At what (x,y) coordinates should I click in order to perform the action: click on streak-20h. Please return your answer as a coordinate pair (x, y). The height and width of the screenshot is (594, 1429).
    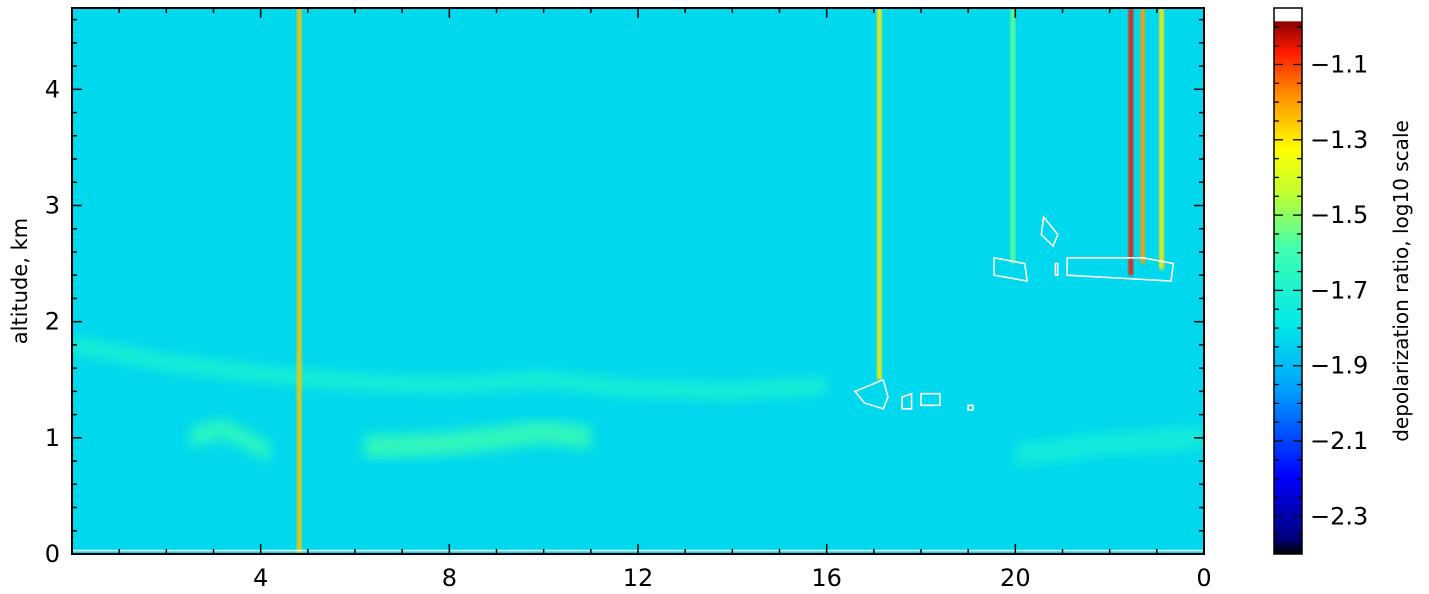
    Looking at the image, I should click on (1013, 136).